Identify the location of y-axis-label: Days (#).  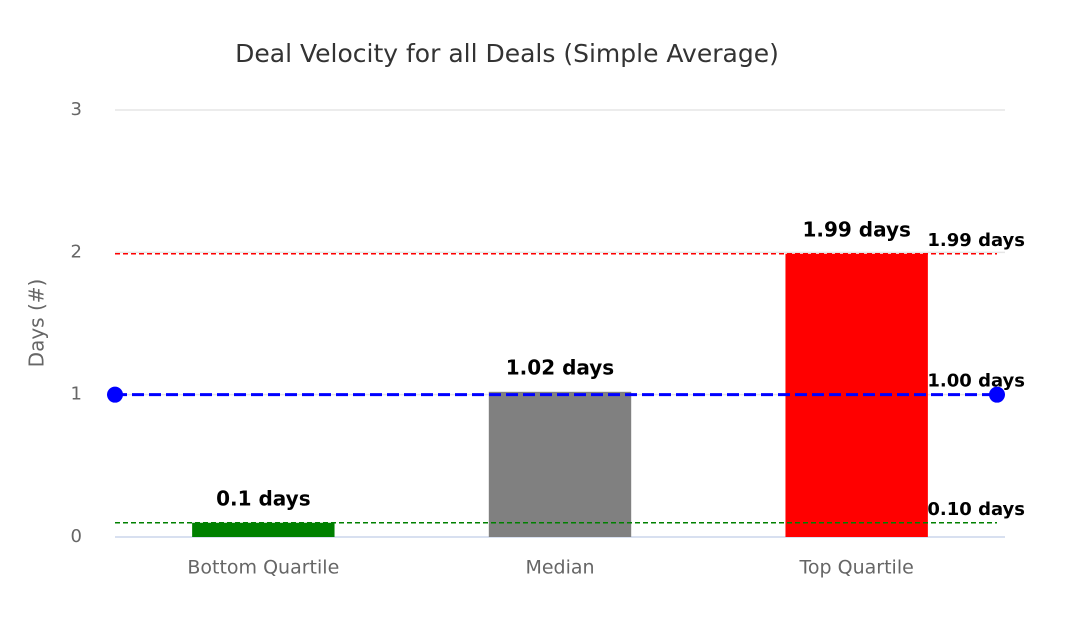
(37, 323).